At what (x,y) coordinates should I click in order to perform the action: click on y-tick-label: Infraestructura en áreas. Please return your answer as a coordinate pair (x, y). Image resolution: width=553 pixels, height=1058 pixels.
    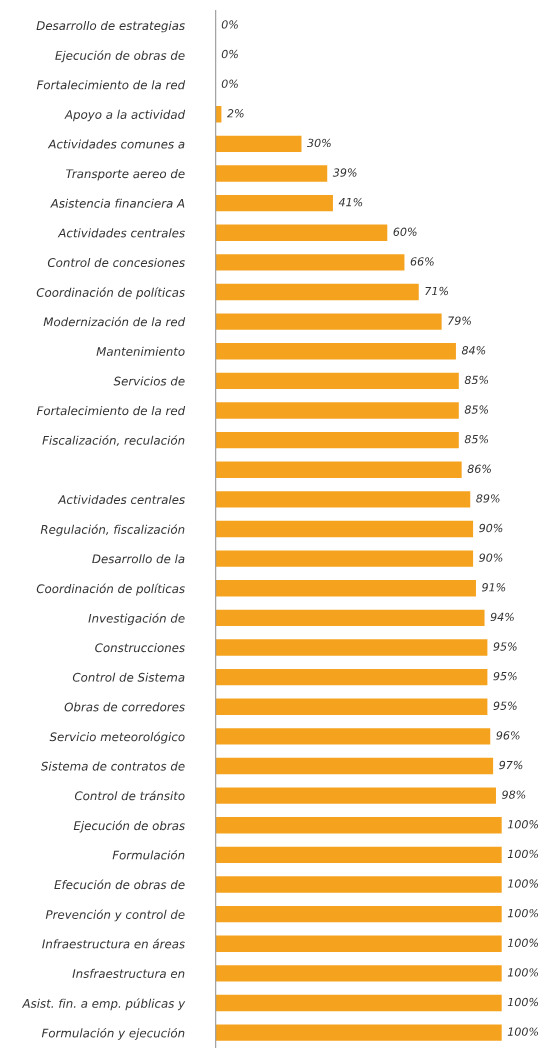
    Looking at the image, I should click on (113, 943).